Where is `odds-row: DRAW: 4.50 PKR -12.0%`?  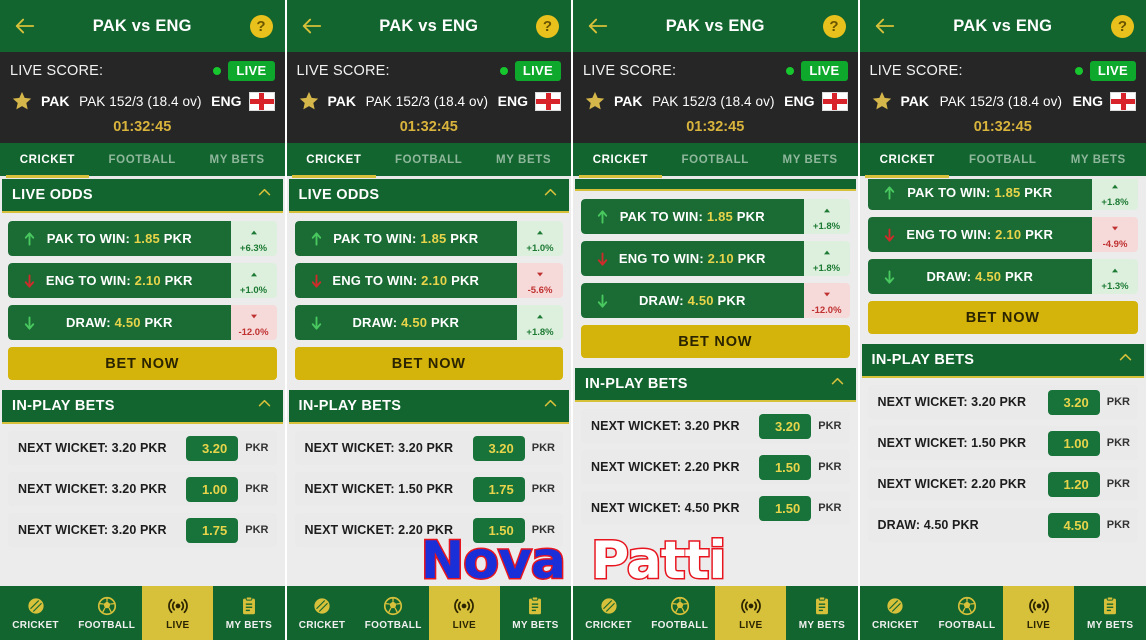
odds-row: DRAW: 4.50 PKR -12.0% is located at coordinates (142, 322).